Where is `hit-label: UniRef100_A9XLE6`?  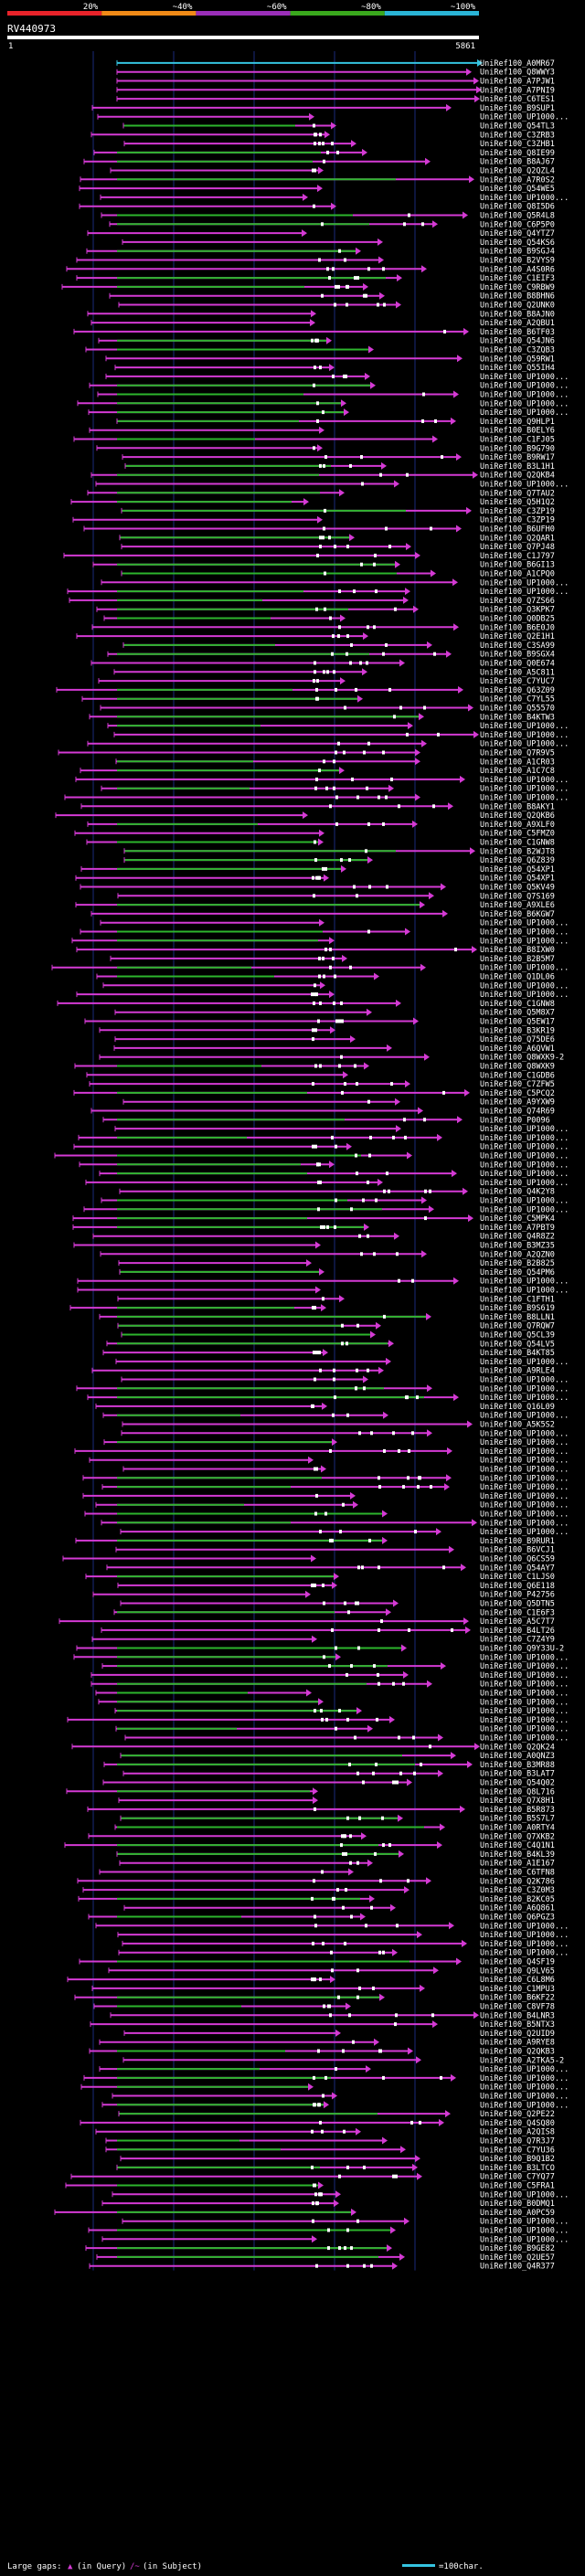 hit-label: UniRef100_A9XLE6 is located at coordinates (517, 905).